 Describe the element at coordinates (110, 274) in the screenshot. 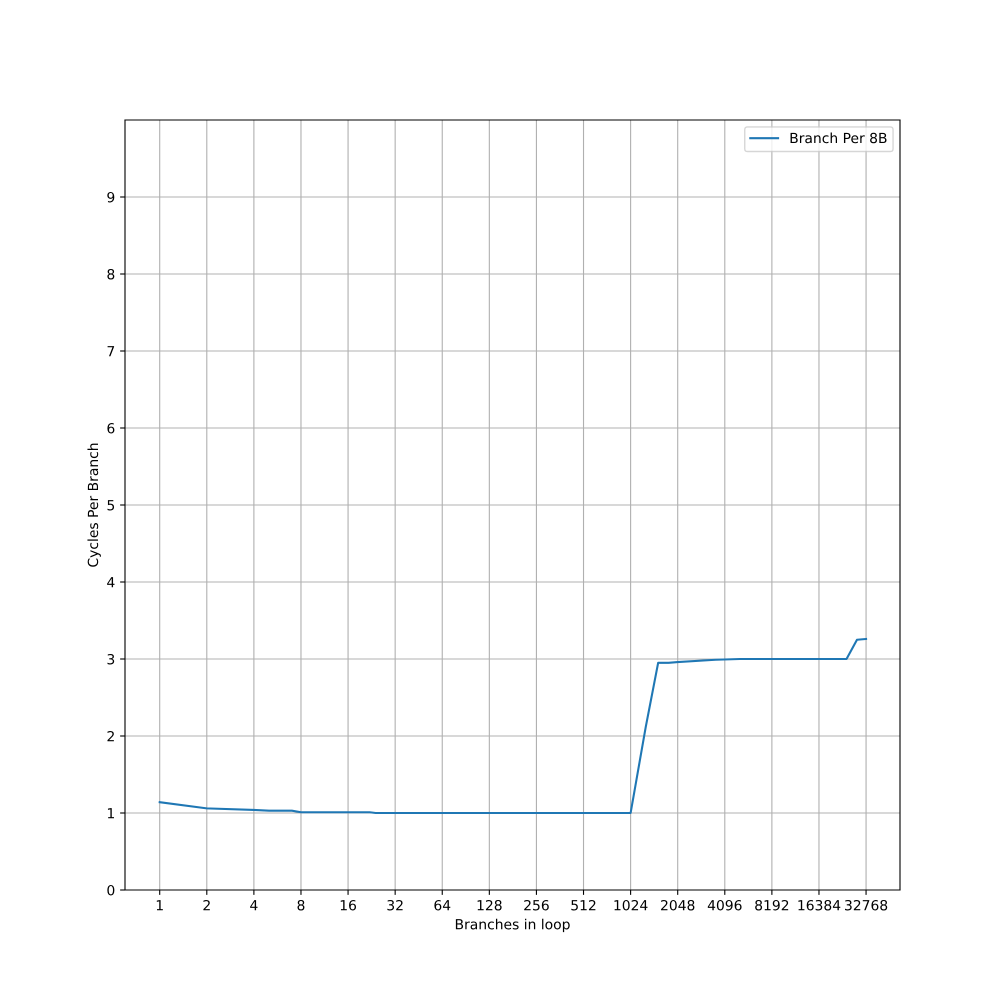

I see `y-tick-label: 8` at that location.